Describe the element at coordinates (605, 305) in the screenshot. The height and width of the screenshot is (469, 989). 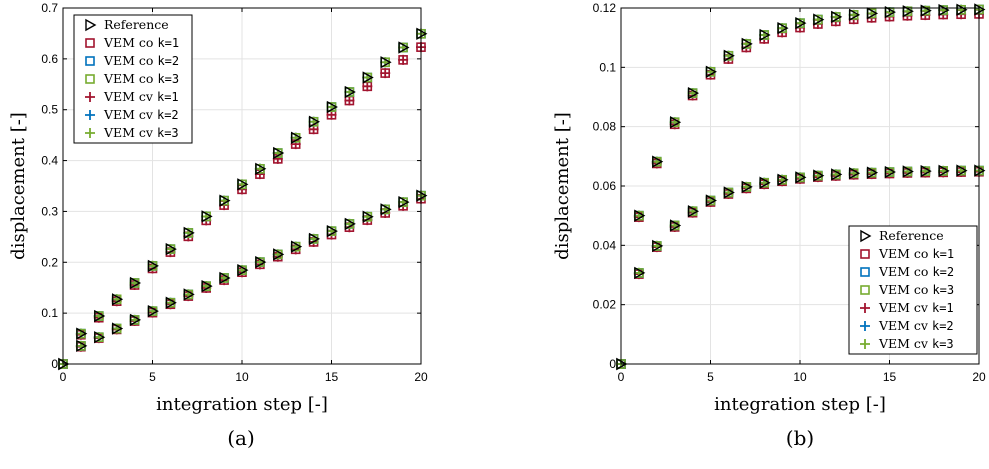
I see `y-tick-label: 0.02` at that location.